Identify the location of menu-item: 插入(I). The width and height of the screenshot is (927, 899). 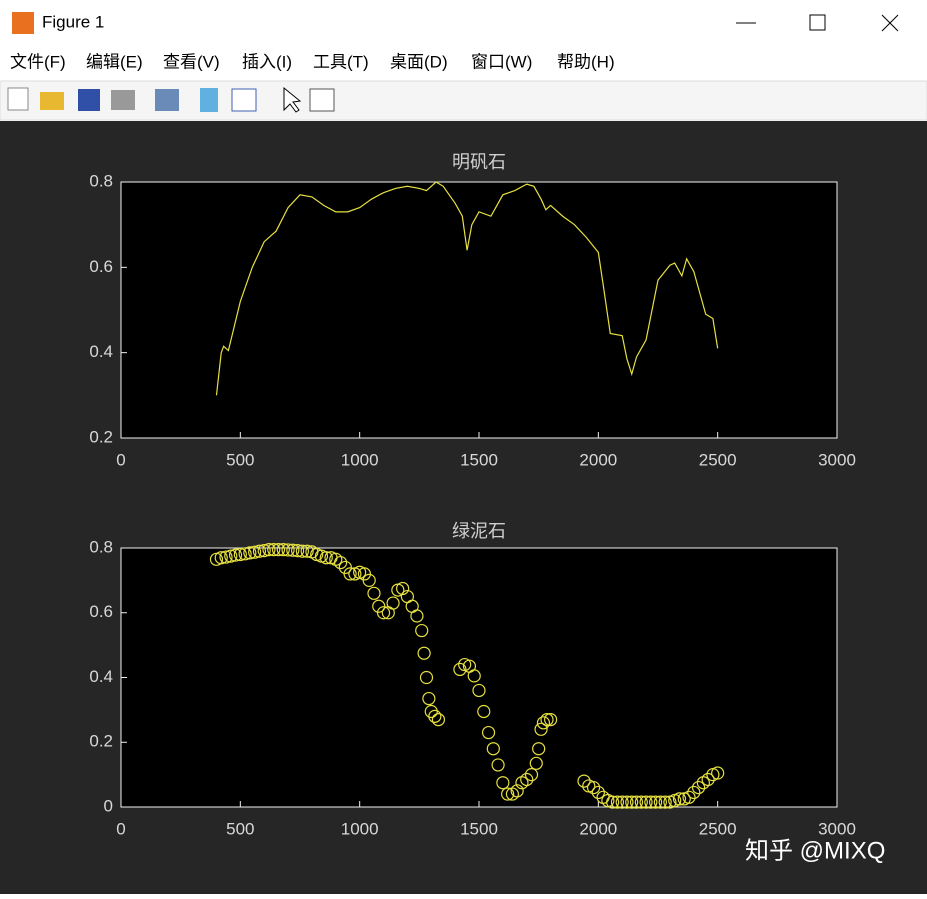
(267, 61).